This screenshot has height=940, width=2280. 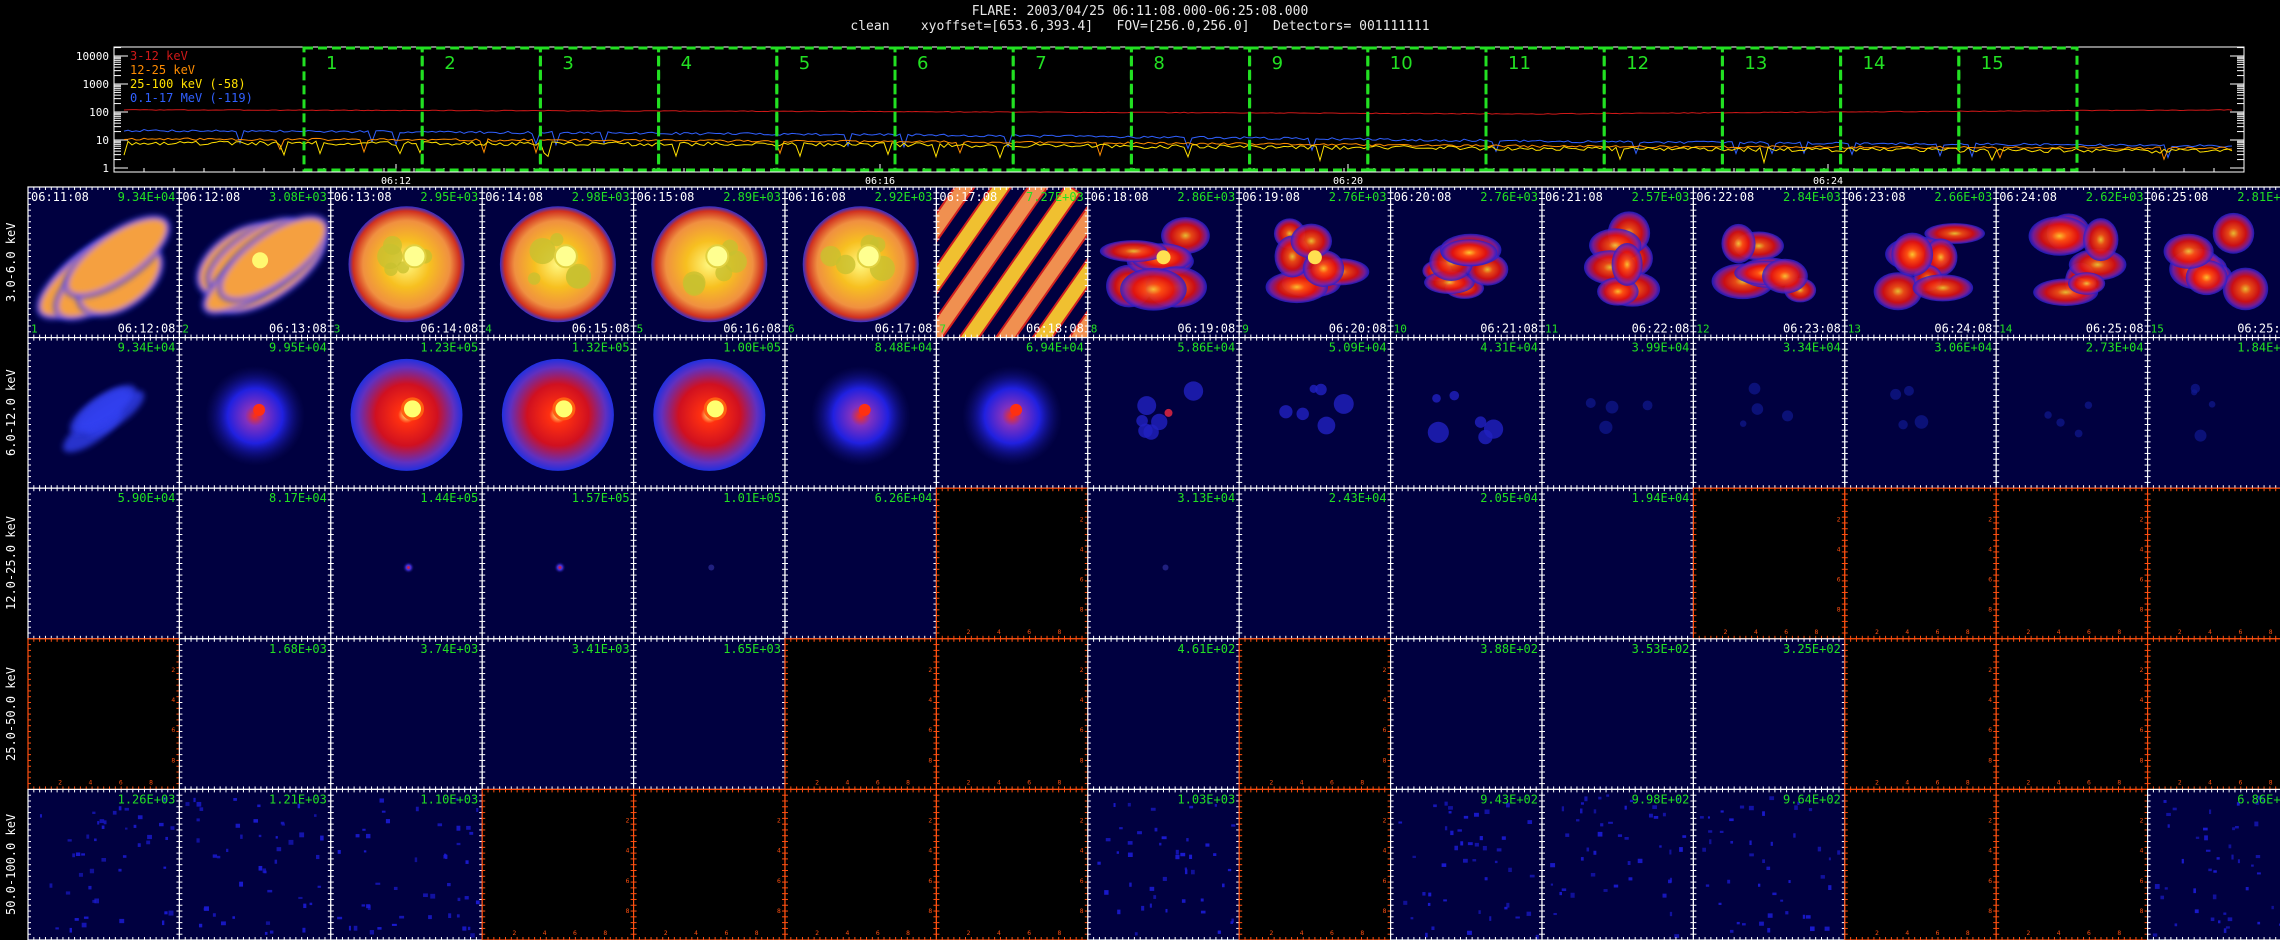 What do you see at coordinates (1466, 413) in the screenshot?
I see `image-cell: 4.31E+04` at bounding box center [1466, 413].